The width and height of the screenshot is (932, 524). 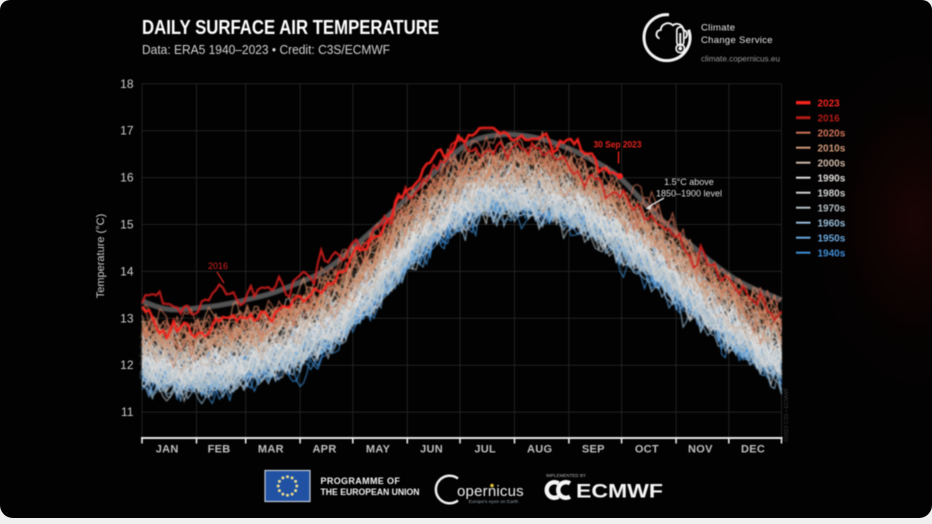 I want to click on svg-text: APR, so click(x=324, y=450).